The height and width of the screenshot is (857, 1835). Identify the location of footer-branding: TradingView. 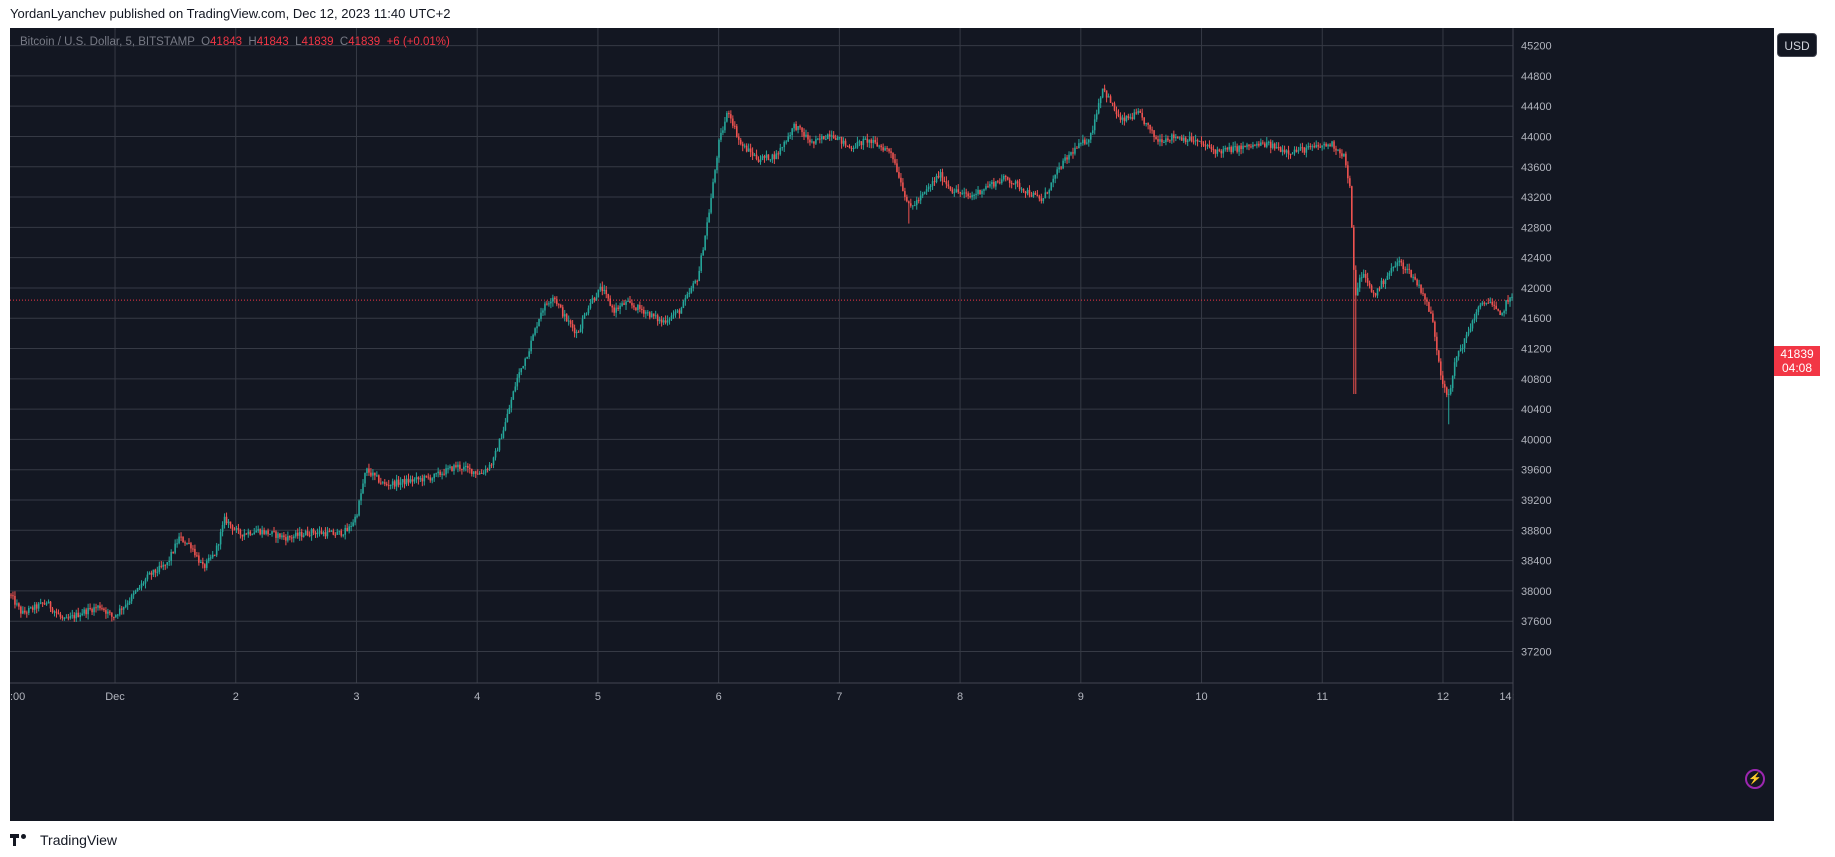
(210, 840).